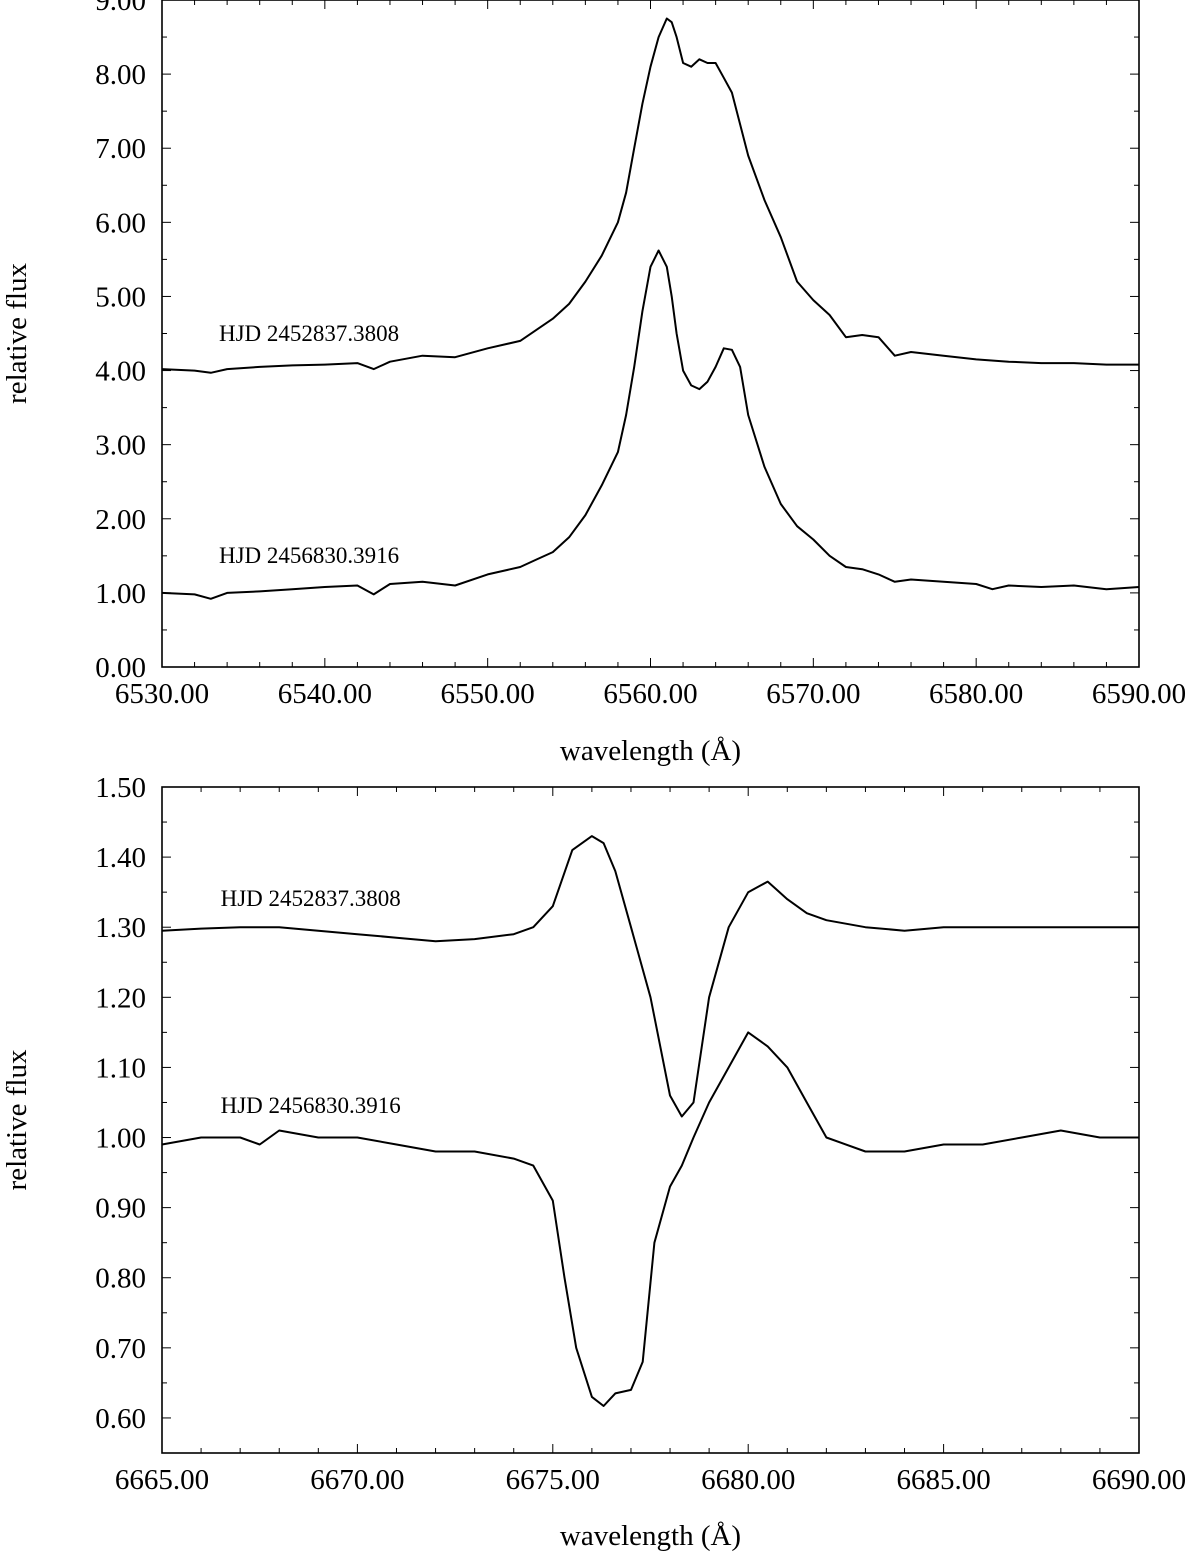 This screenshot has height=1554, width=1200. Describe the element at coordinates (120, 928) in the screenshot. I see `y-tick-label: 1.30` at that location.